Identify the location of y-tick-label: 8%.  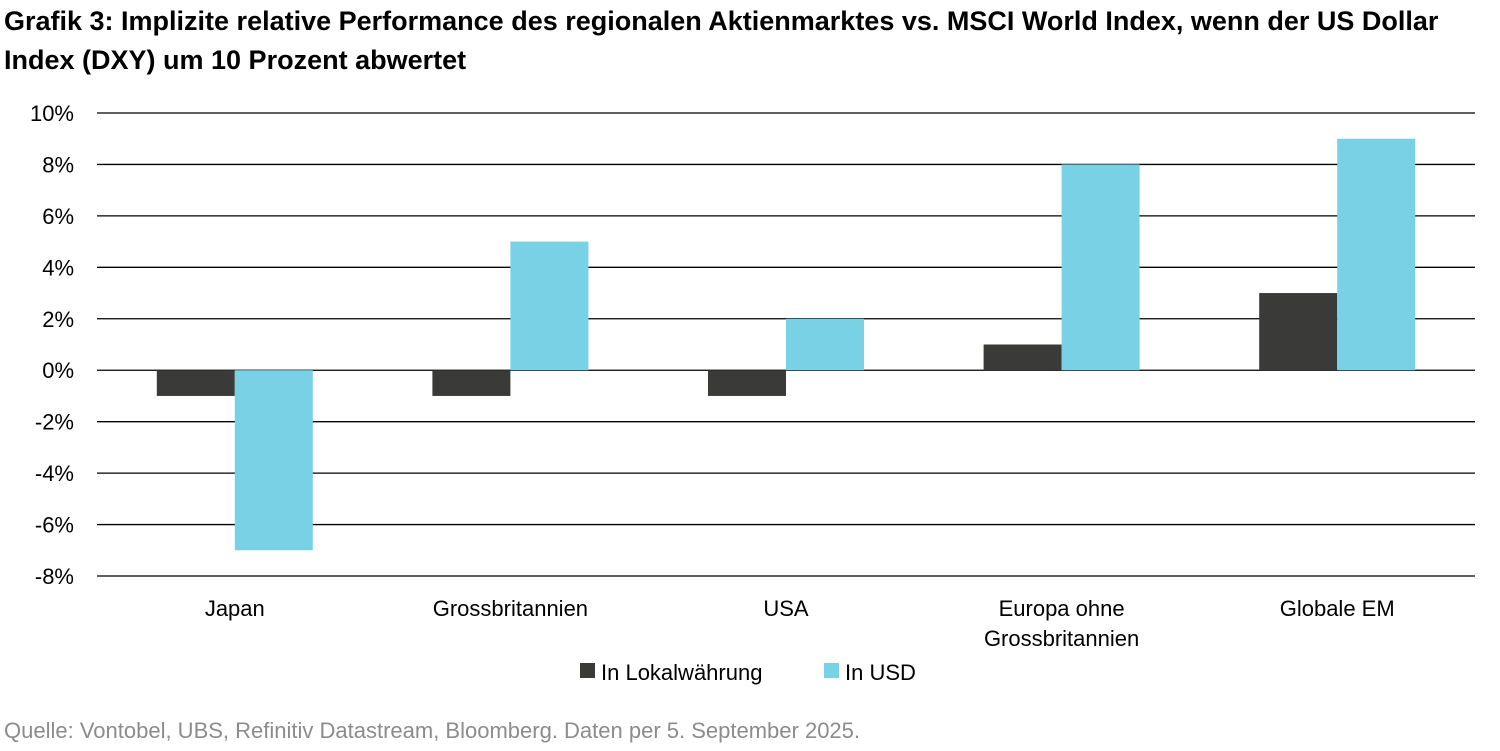
(58, 164).